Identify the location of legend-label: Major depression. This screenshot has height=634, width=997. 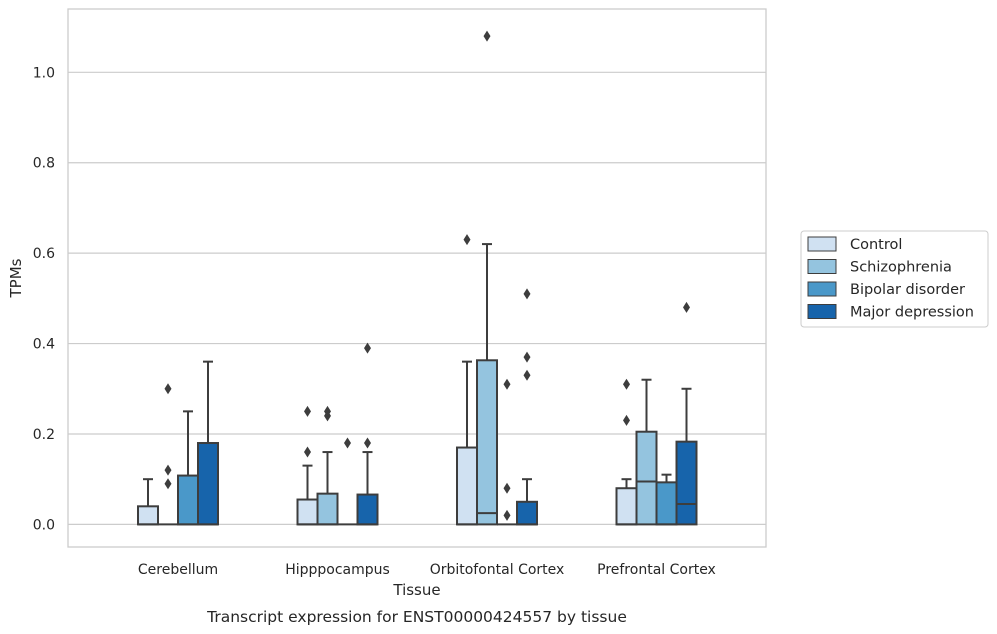
(912, 313).